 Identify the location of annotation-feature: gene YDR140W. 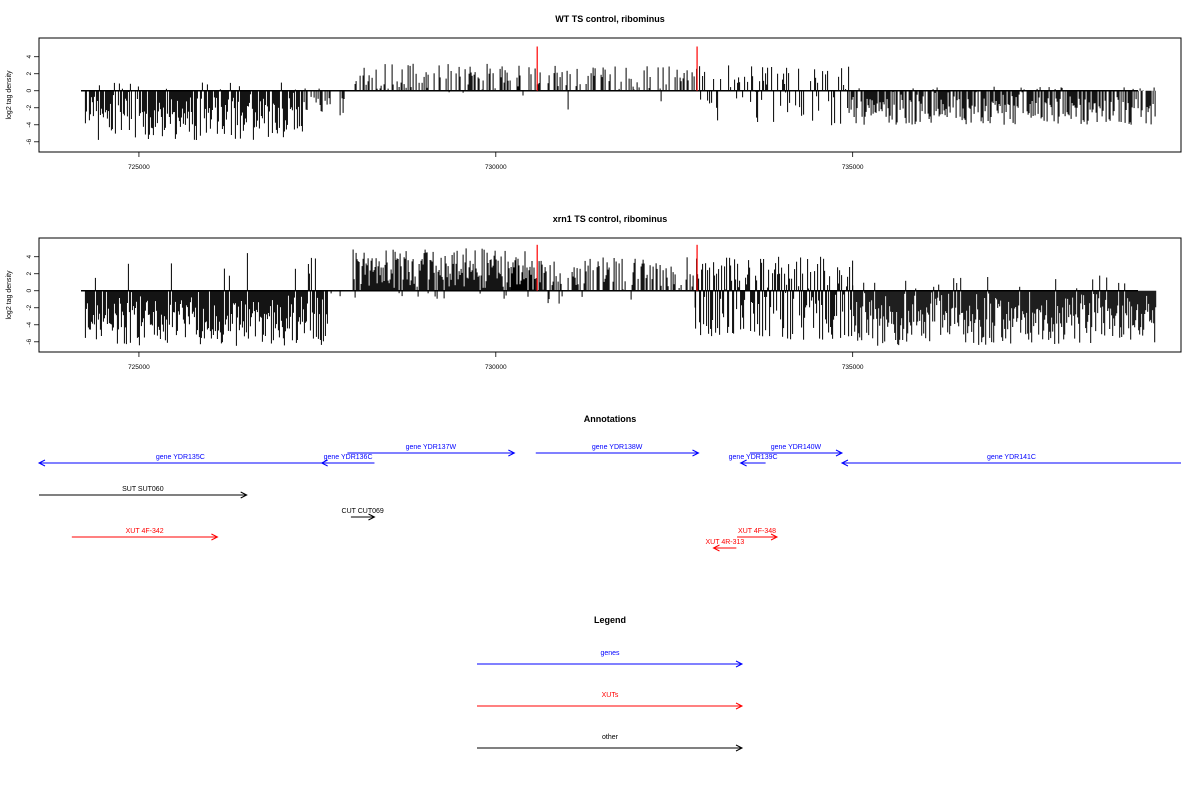
(796, 450).